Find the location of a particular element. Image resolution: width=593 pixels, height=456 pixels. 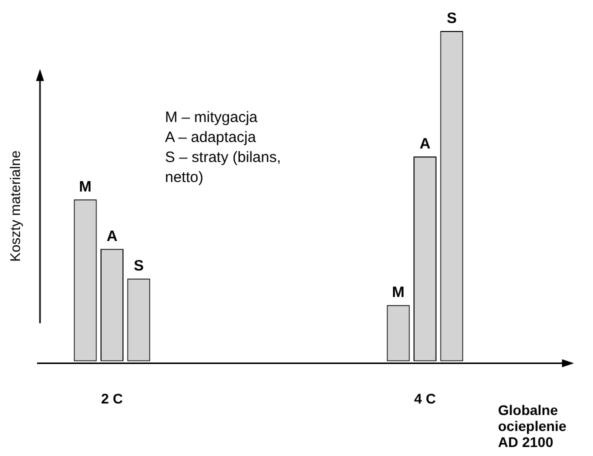

annotation: A – adaptacja is located at coordinates (211, 138).